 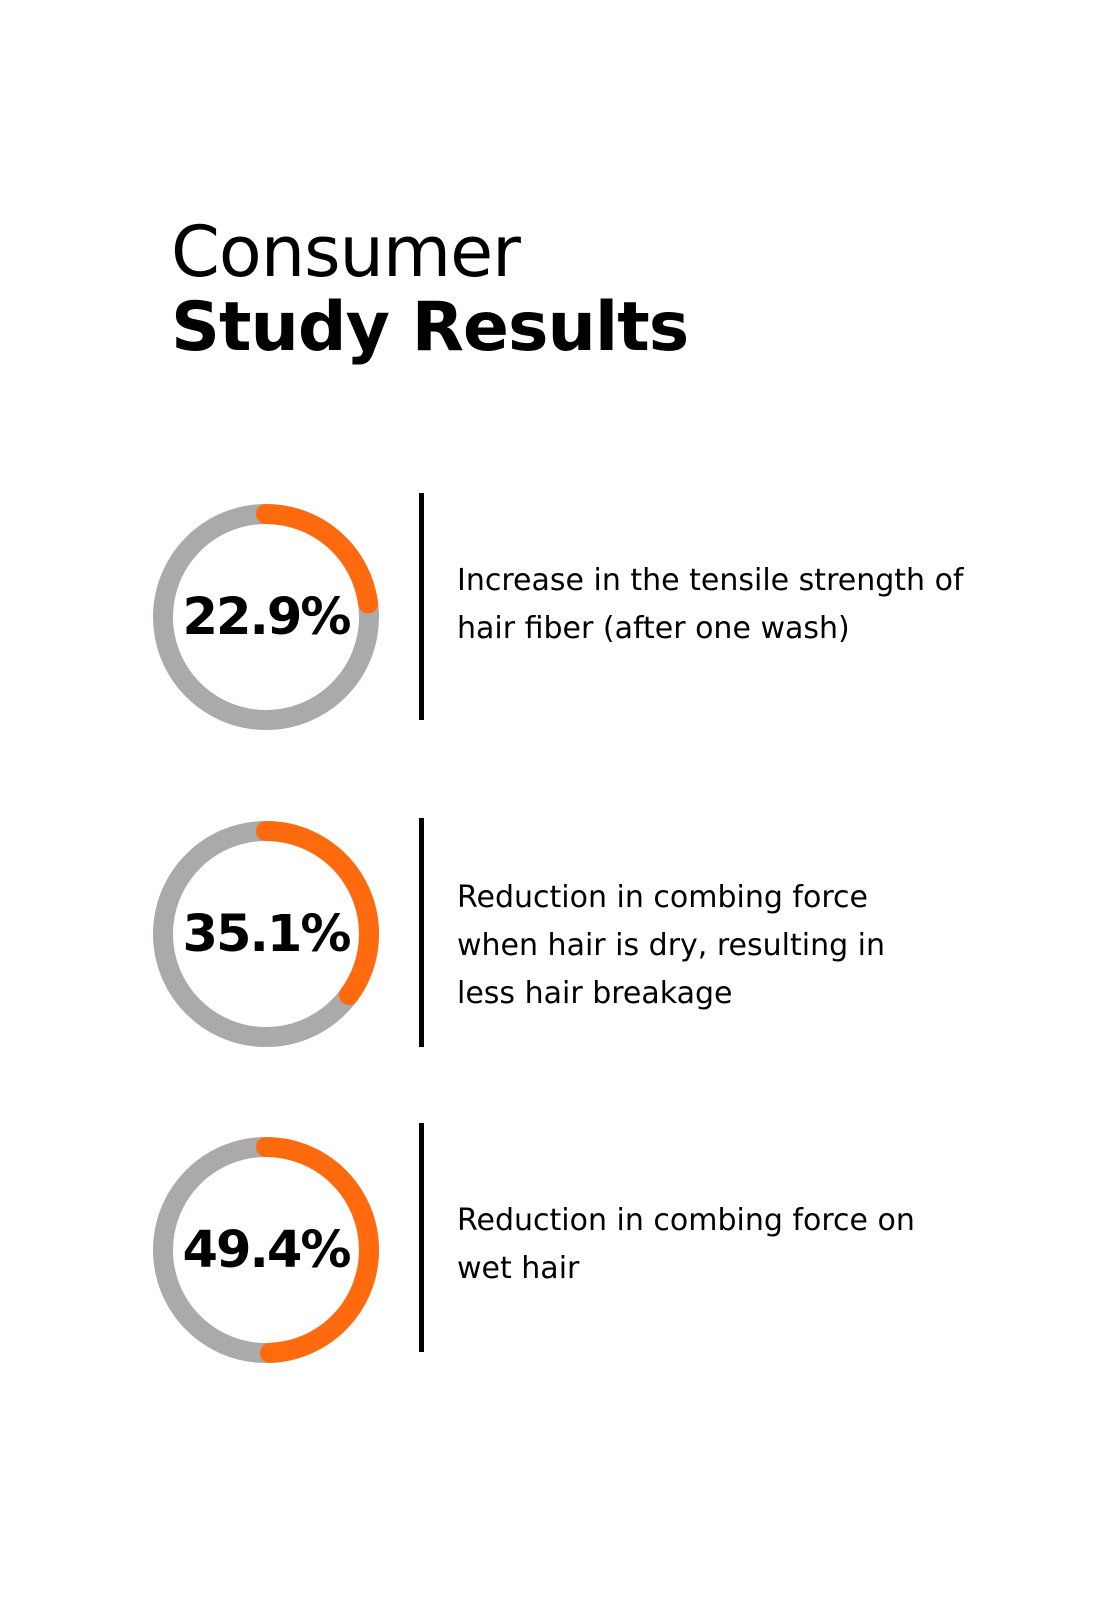 I want to click on stat-value: 22.9%, so click(x=267, y=617).